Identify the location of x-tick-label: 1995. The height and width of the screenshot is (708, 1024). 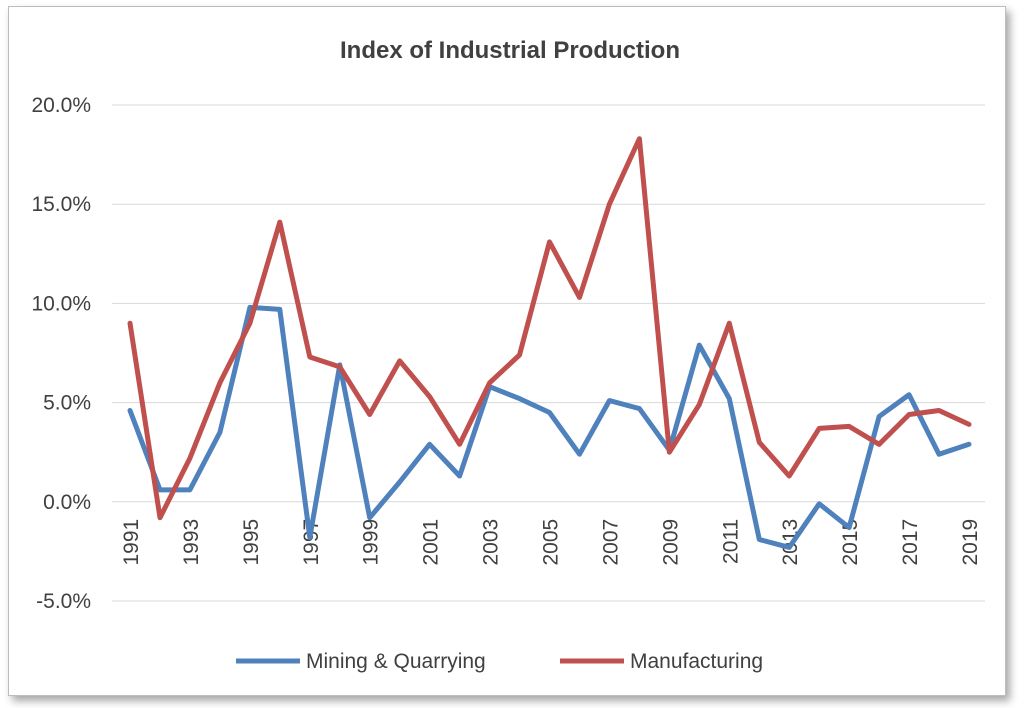
(251, 542).